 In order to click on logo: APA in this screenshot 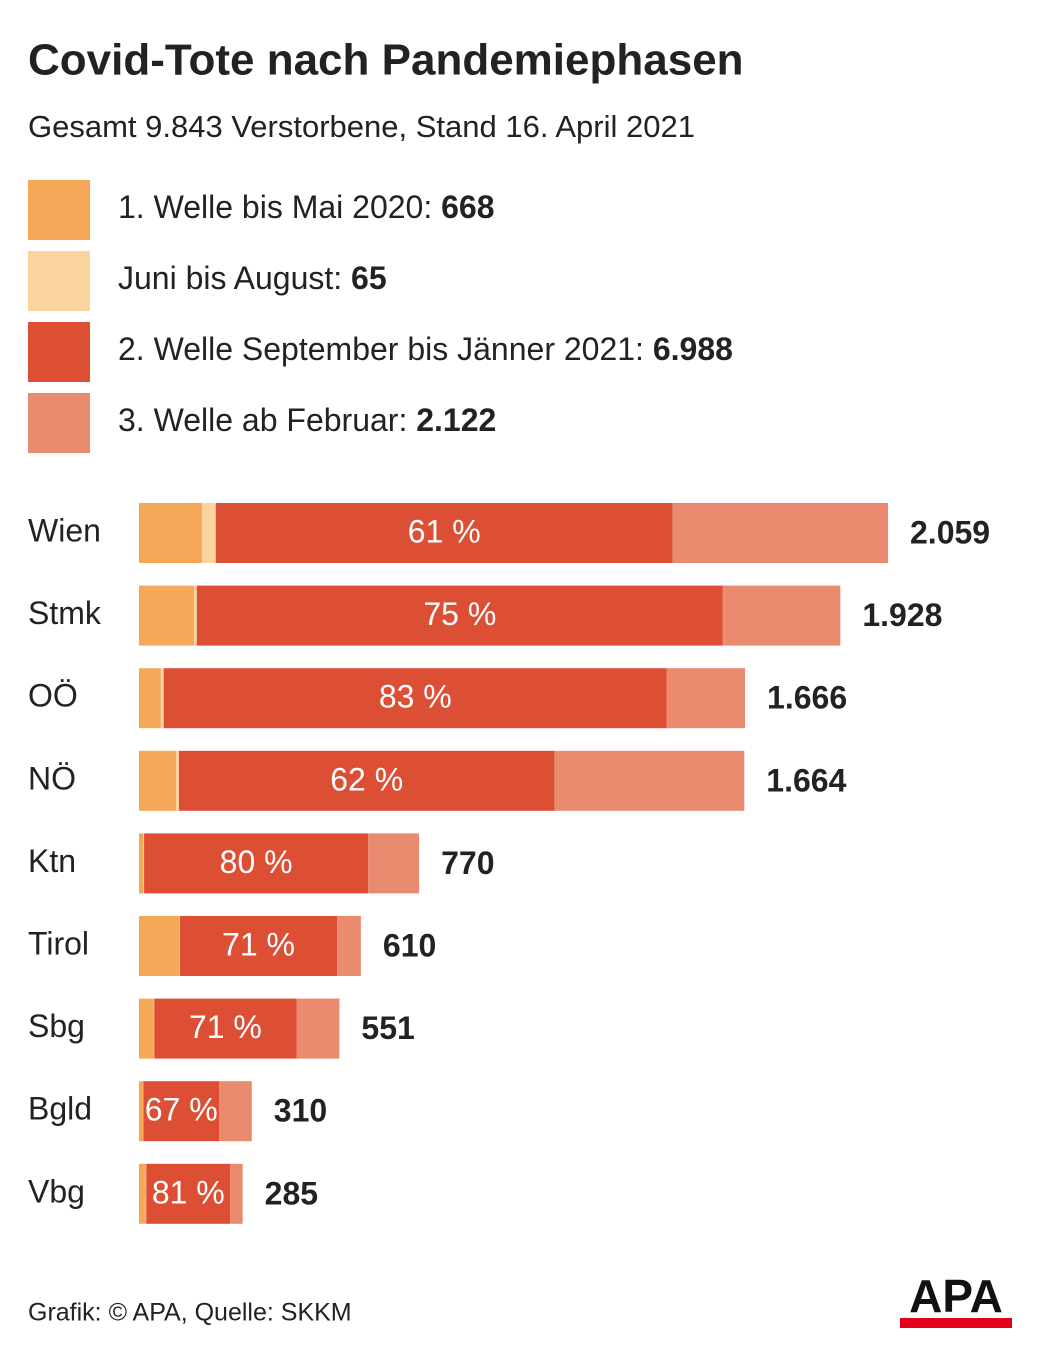, I will do `click(956, 1299)`.